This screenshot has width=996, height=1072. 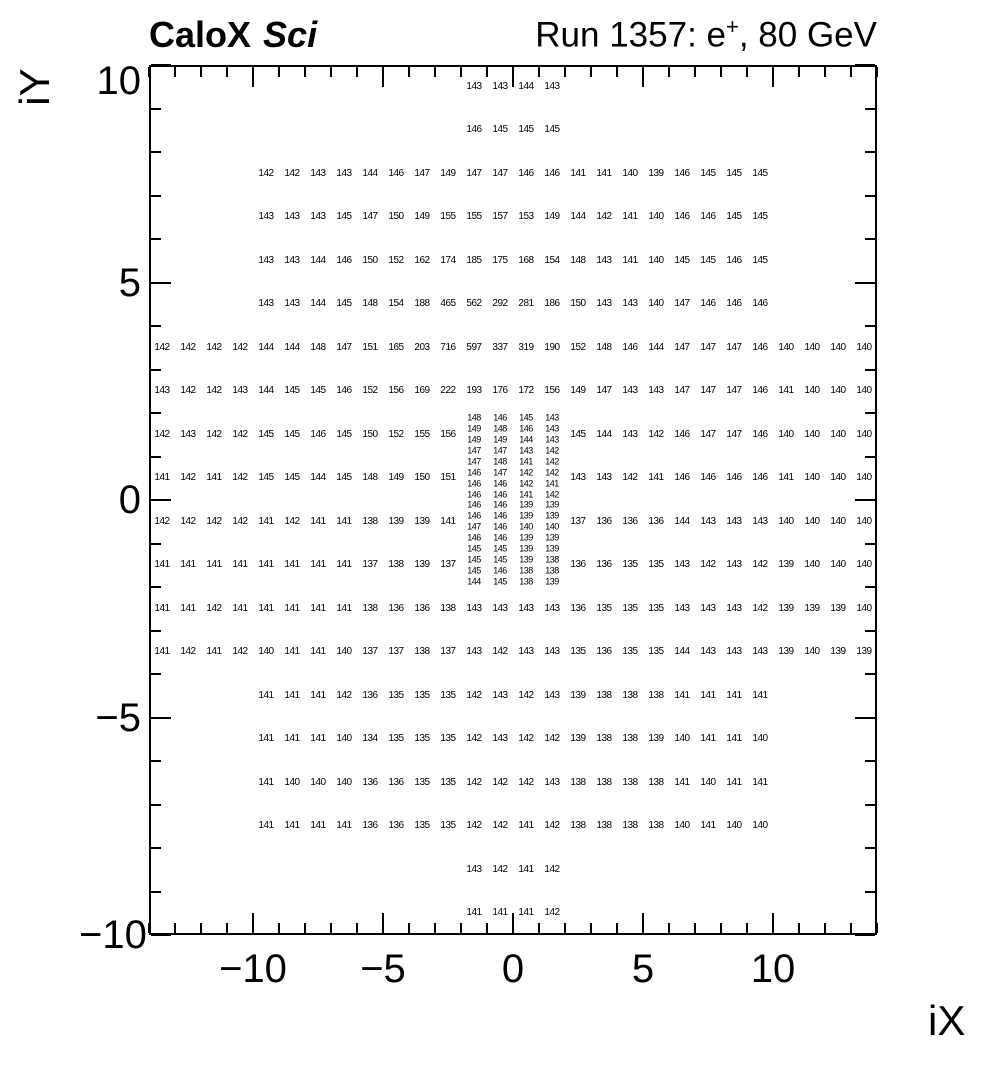 I want to click on cell-value: 337, so click(x=500, y=347).